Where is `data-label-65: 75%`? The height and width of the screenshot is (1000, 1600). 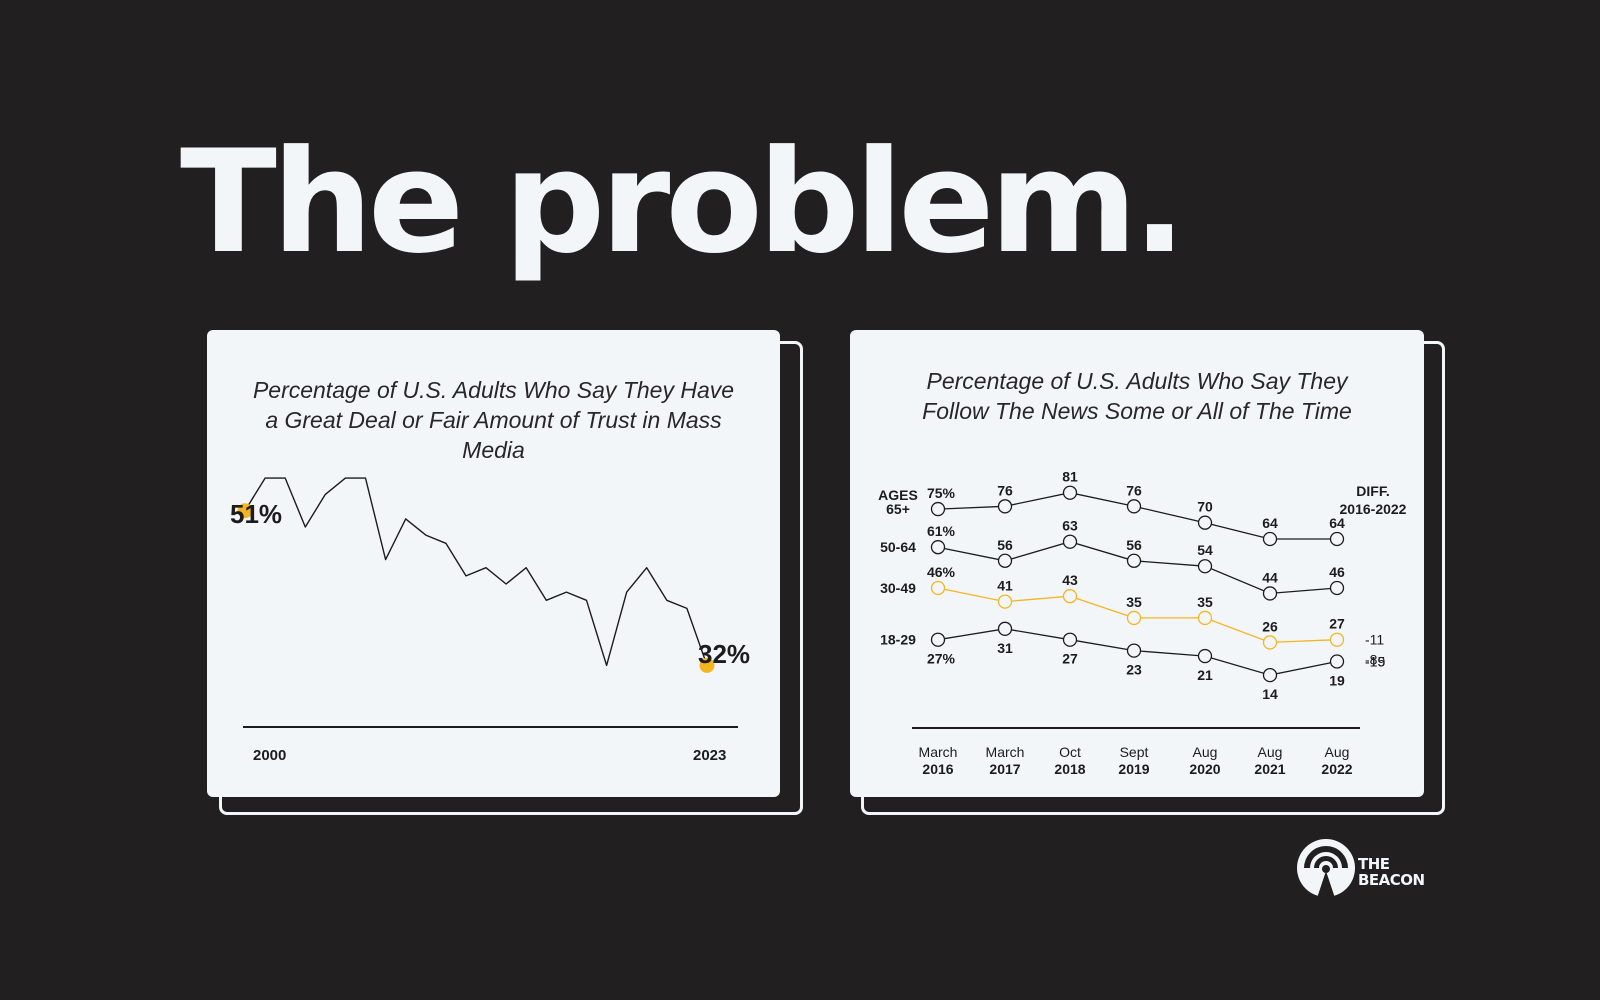 data-label-65: 75% is located at coordinates (941, 493).